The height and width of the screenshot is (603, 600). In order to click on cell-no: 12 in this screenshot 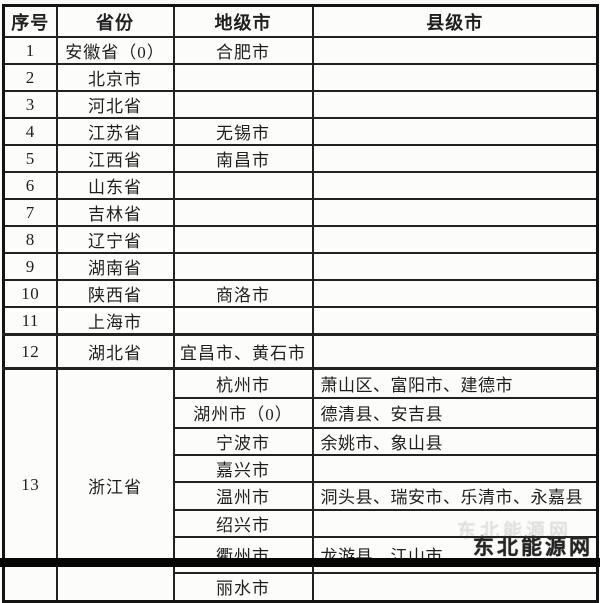, I will do `click(30, 351)`.